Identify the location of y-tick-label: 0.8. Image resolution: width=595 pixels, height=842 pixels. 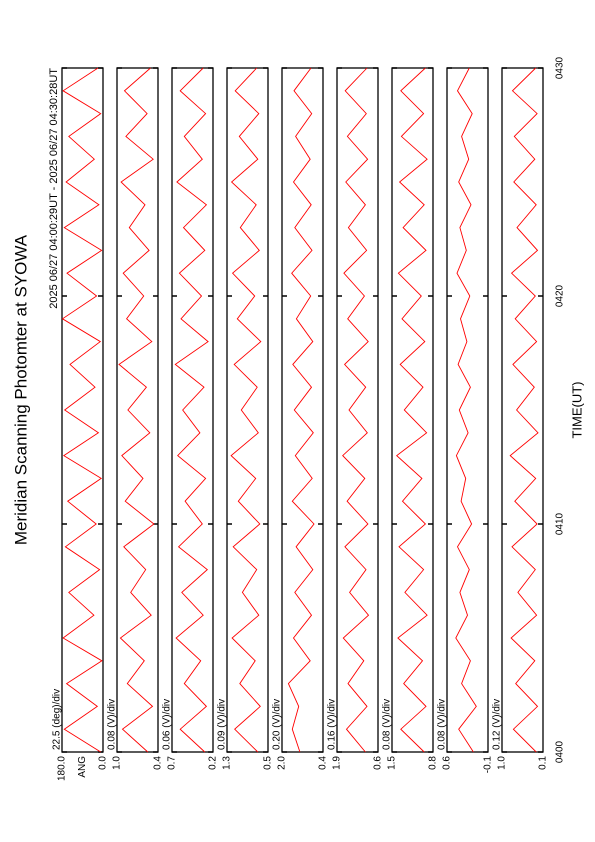
(433, 763).